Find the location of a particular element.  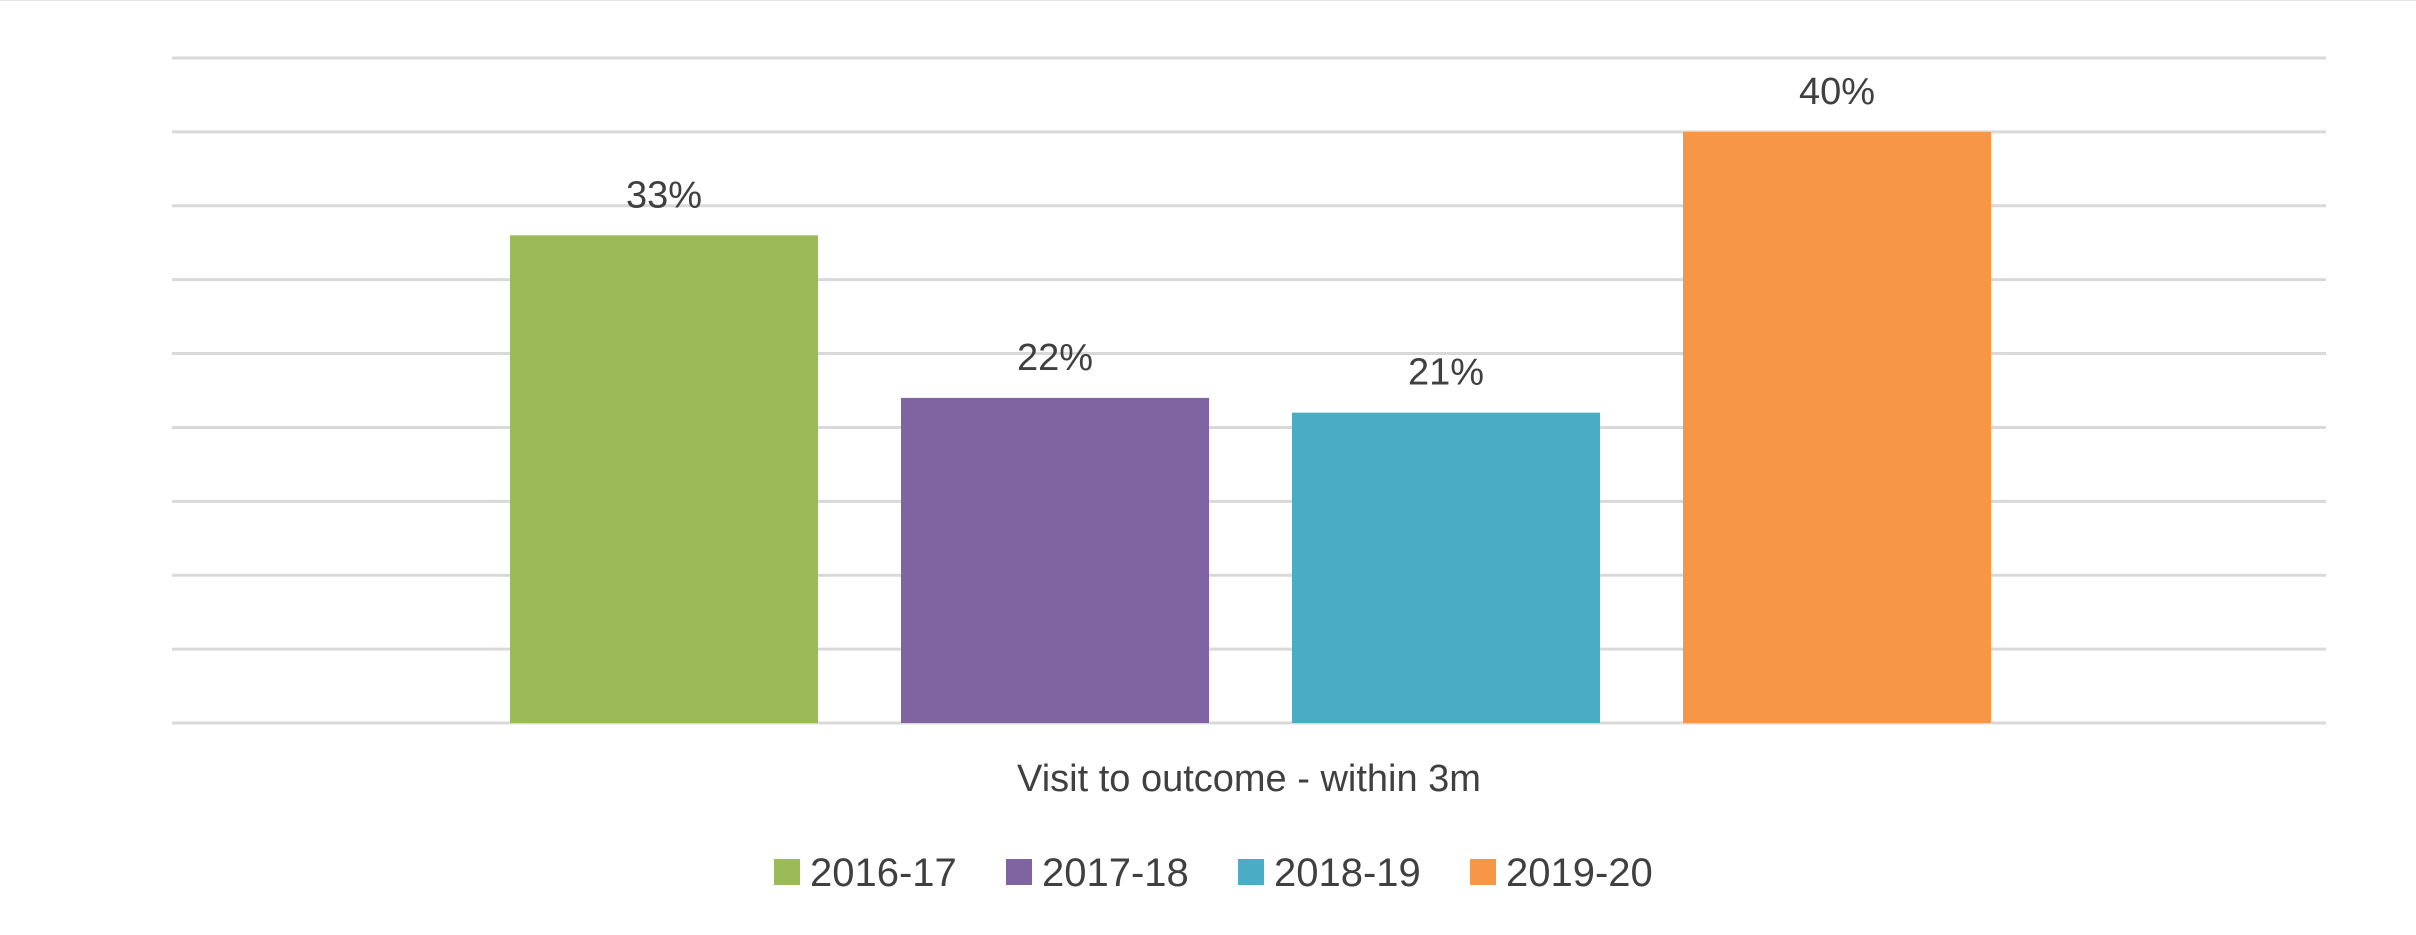

data-label-2016-17: 33% is located at coordinates (664, 195).